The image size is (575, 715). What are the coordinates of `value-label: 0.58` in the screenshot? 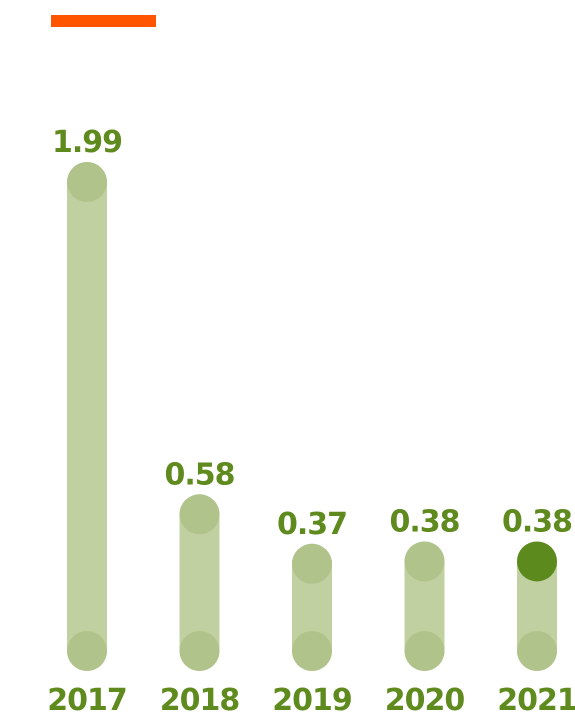 It's located at (199, 474).